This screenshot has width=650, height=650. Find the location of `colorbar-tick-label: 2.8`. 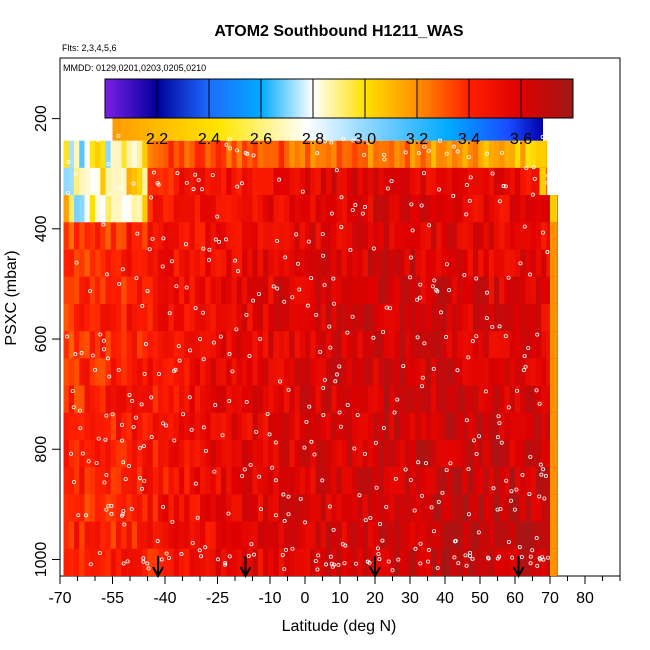

colorbar-tick-label: 2.8 is located at coordinates (313, 139).